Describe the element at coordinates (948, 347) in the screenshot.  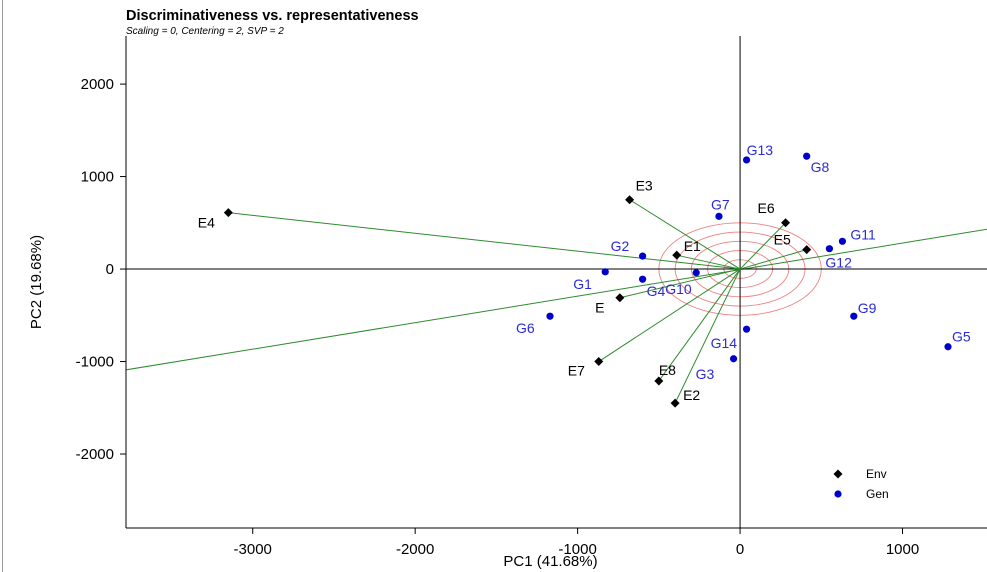
I see `gen-point-g5` at that location.